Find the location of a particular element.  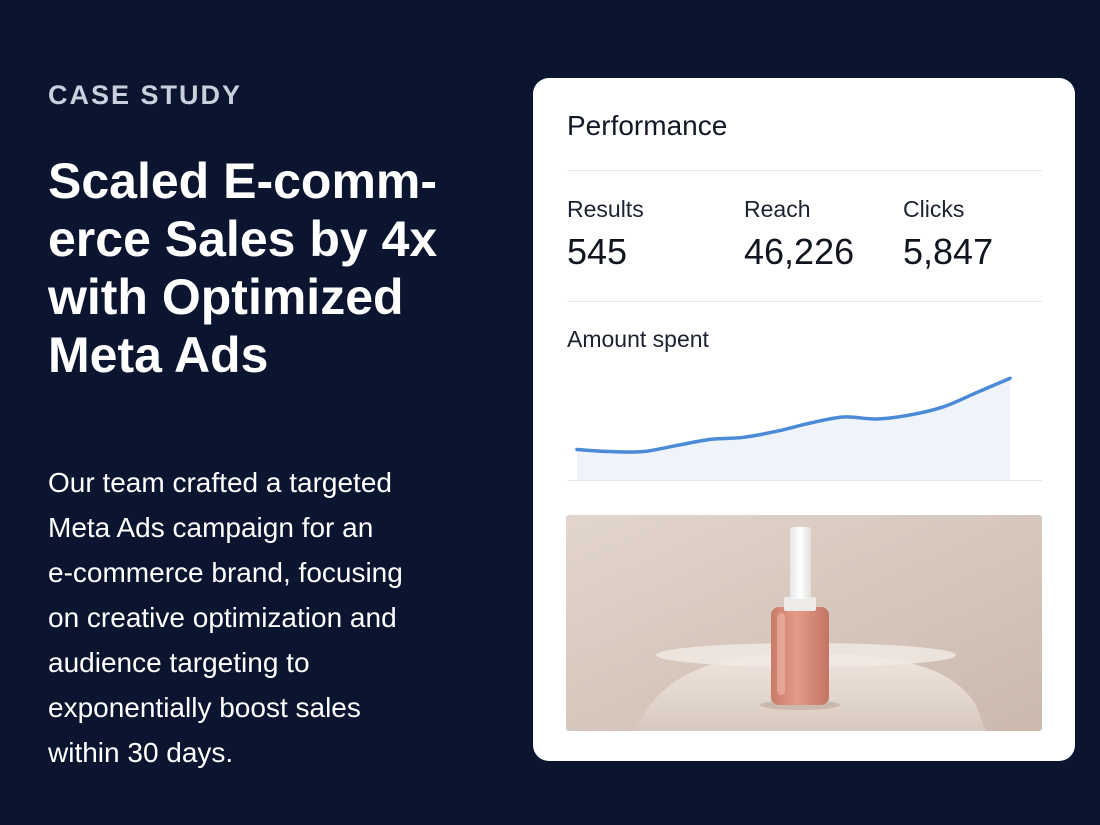

description-line: Our team crafted a targeted is located at coordinates (220, 482).